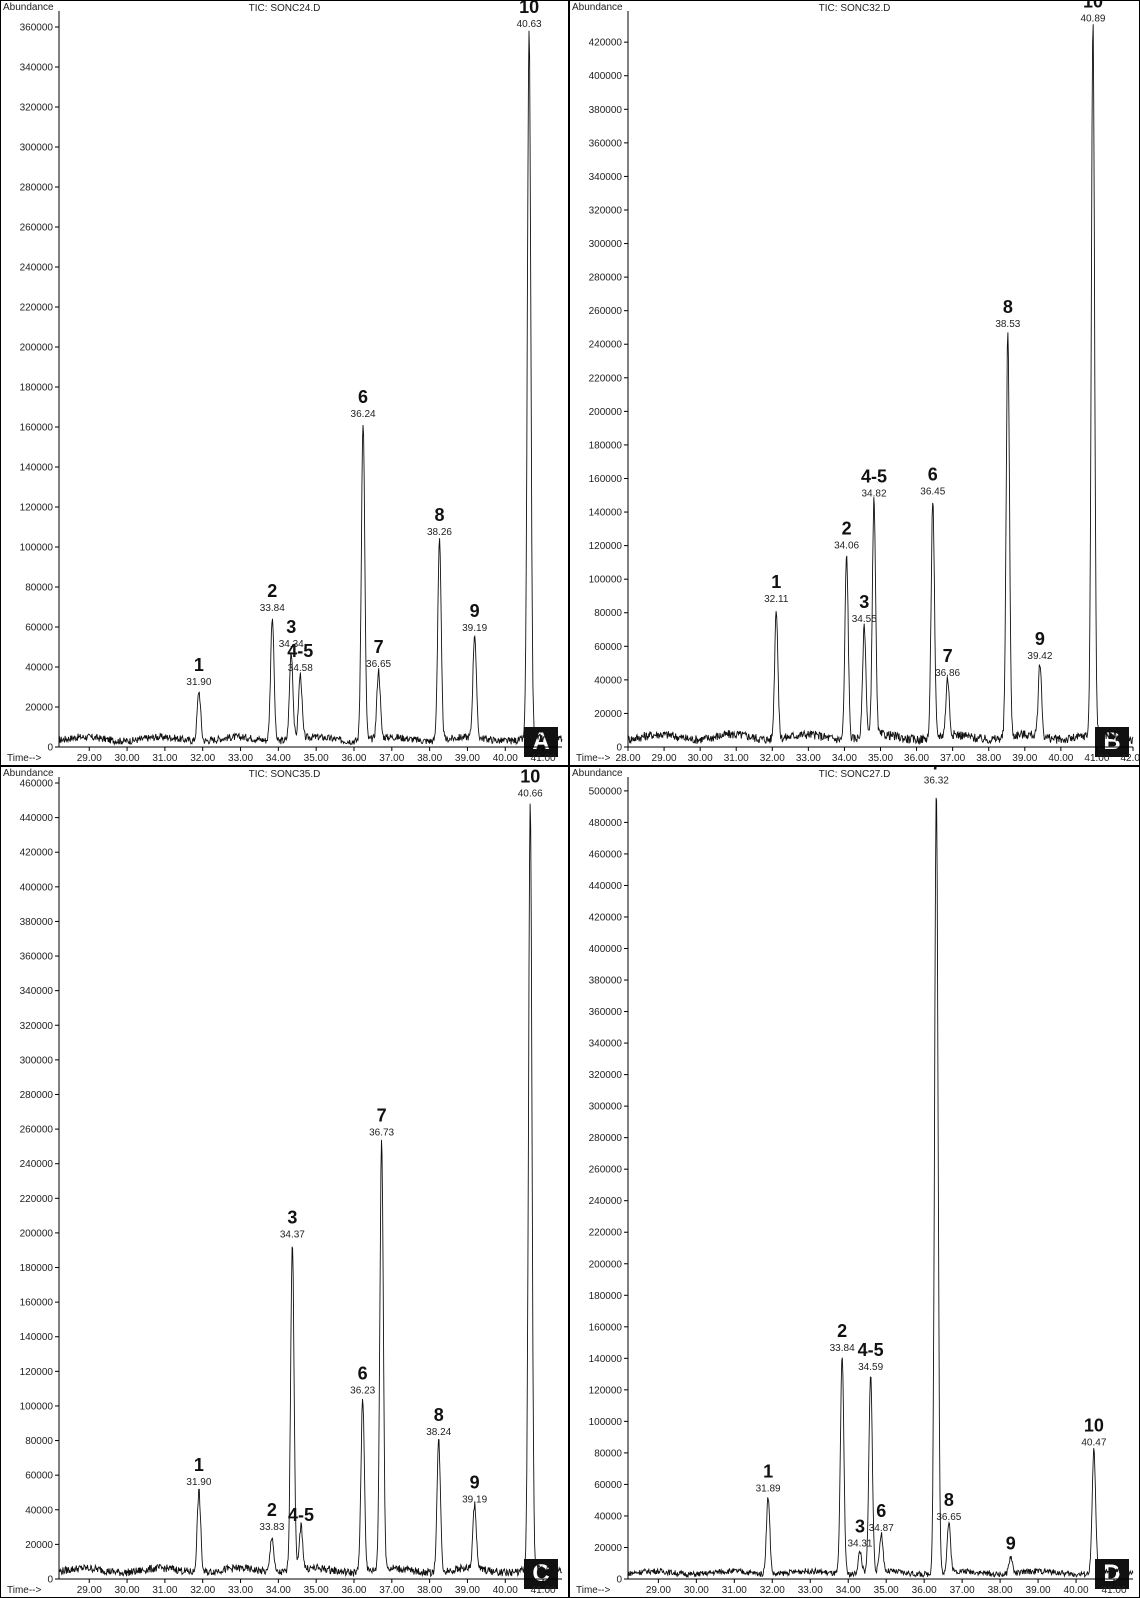 This screenshot has width=1140, height=1598. What do you see at coordinates (606, 546) in the screenshot?
I see `y-tick-label: 120000` at bounding box center [606, 546].